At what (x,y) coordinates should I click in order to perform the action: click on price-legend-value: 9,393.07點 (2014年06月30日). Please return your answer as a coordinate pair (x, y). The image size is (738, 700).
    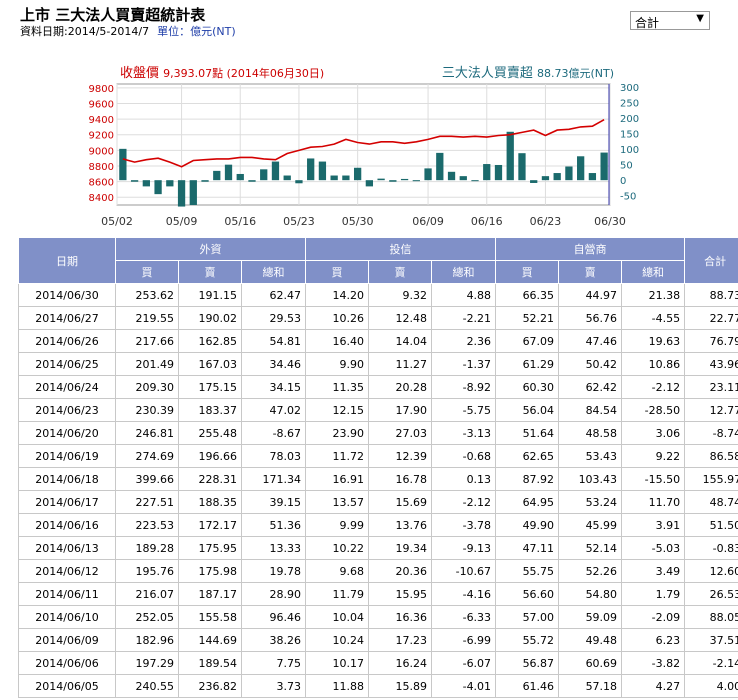
    Looking at the image, I should click on (244, 73).